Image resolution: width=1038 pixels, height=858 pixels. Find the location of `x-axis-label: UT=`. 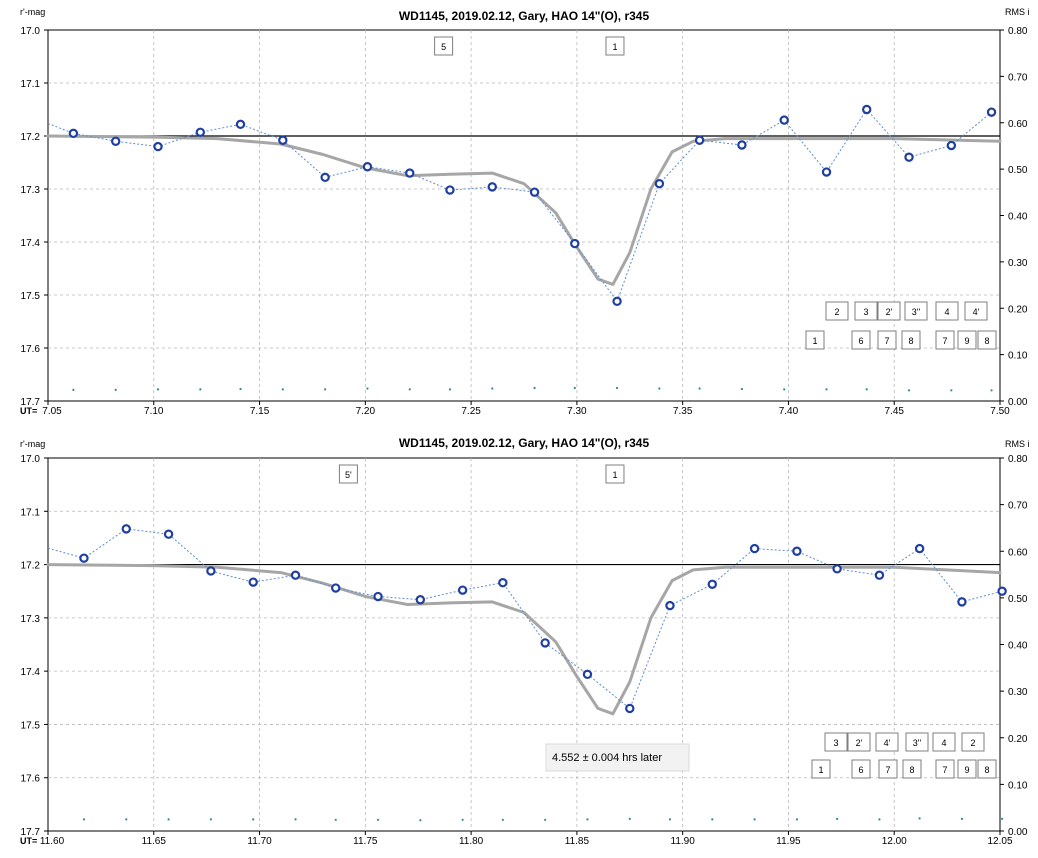

x-axis-label: UT= is located at coordinates (28, 841).